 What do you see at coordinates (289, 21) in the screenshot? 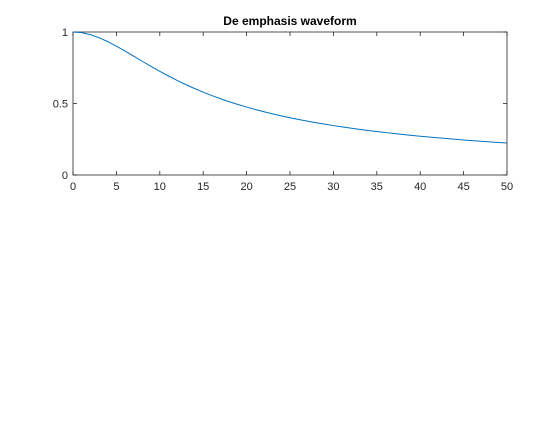
I see `chart-title: De emphasis waveform` at bounding box center [289, 21].